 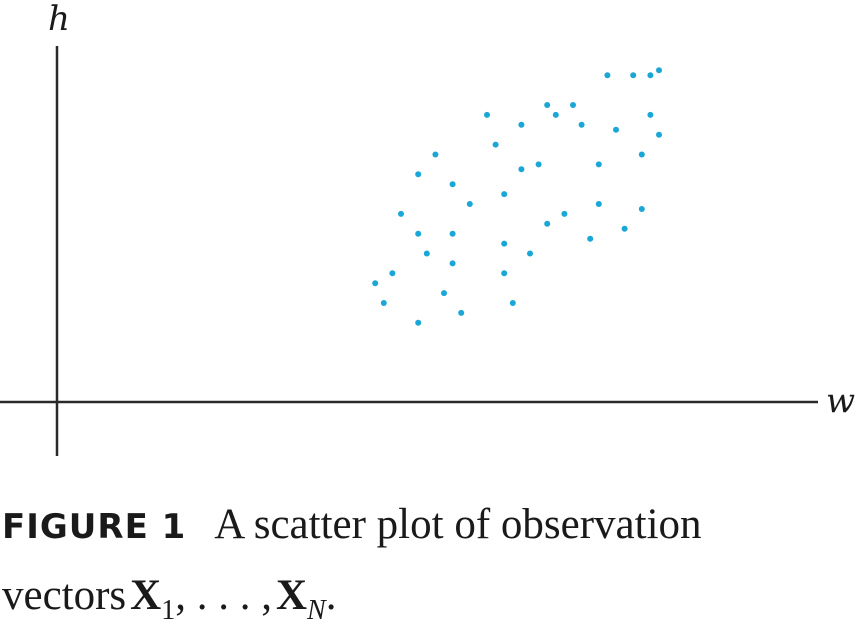 I want to click on caption-line-1: FIGURE 1 A scatter plot of observation, so click(x=431, y=529).